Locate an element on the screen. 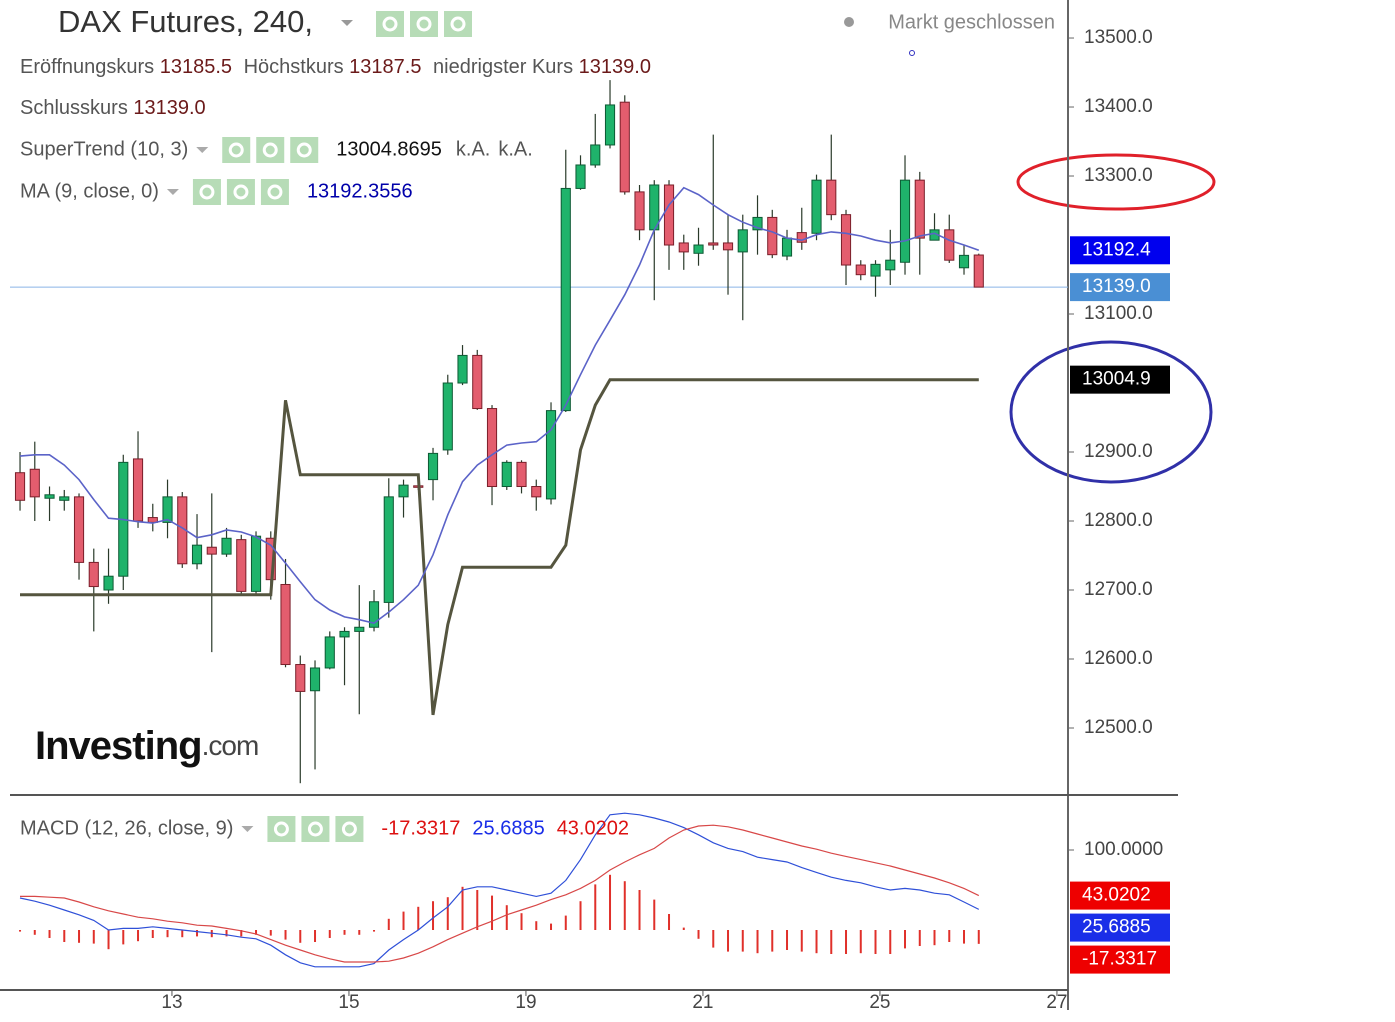  marker is located at coordinates (912, 53).